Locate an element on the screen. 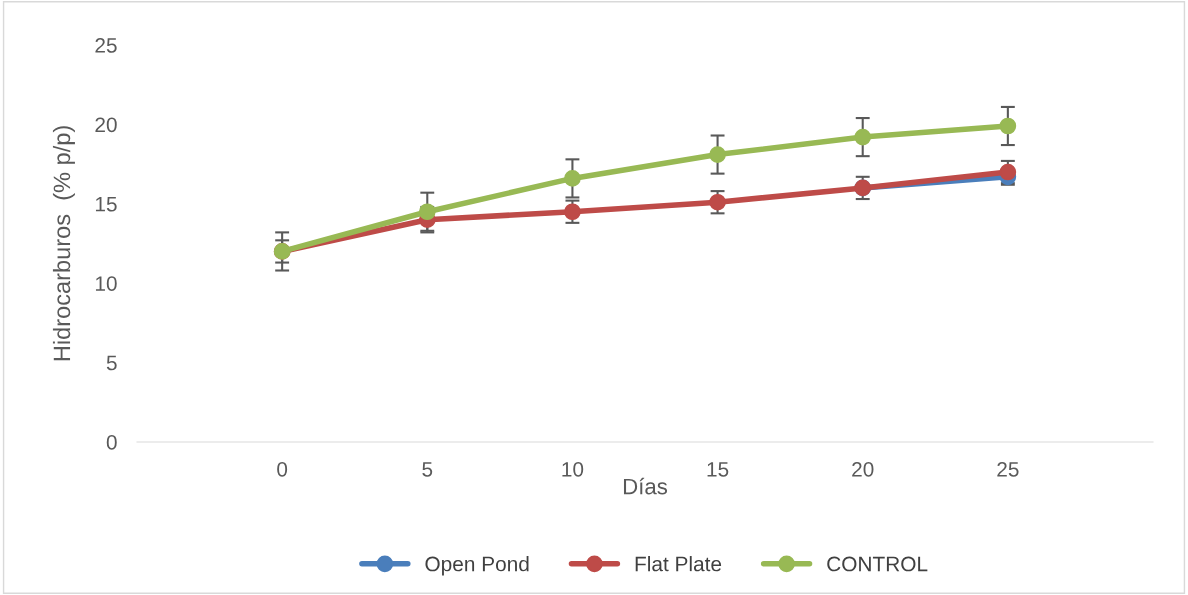  x-axis-title: Días is located at coordinates (645, 486).